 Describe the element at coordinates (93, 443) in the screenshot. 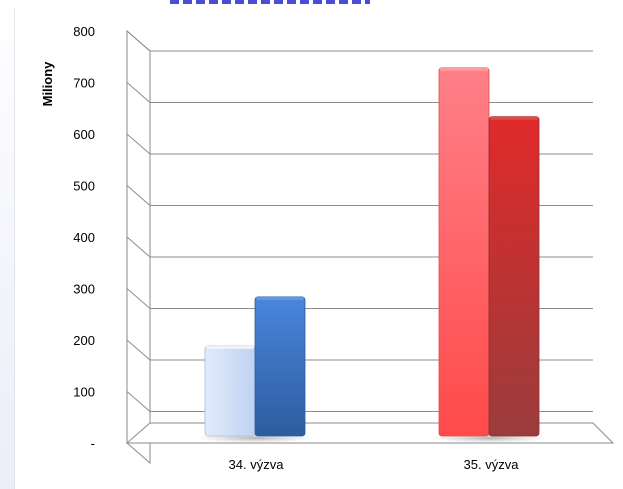

I see `y-tick-label-0: -` at that location.